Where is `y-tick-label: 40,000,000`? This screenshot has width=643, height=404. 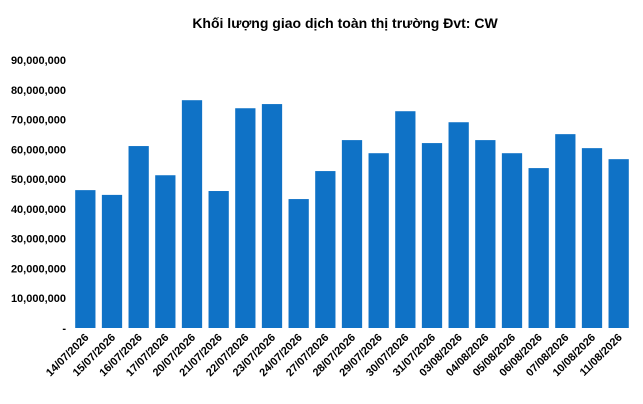
y-tick-label: 40,000,000 is located at coordinates (38, 210).